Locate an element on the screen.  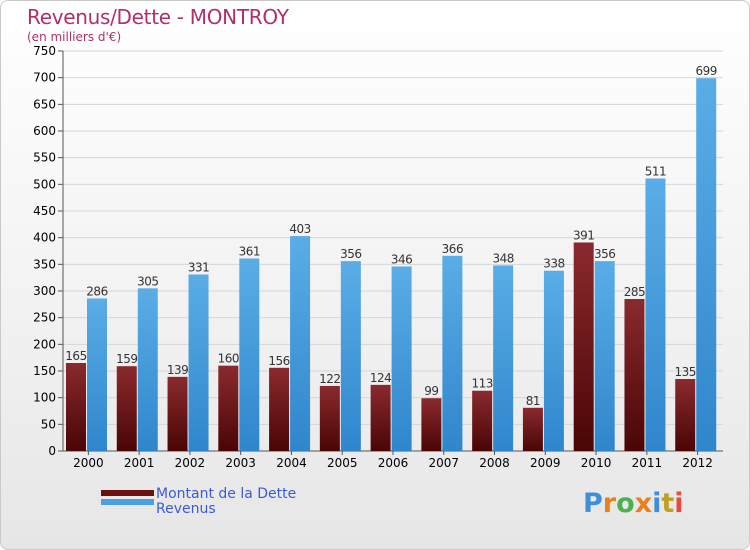
y-tick-label: 300 is located at coordinates (44, 291).